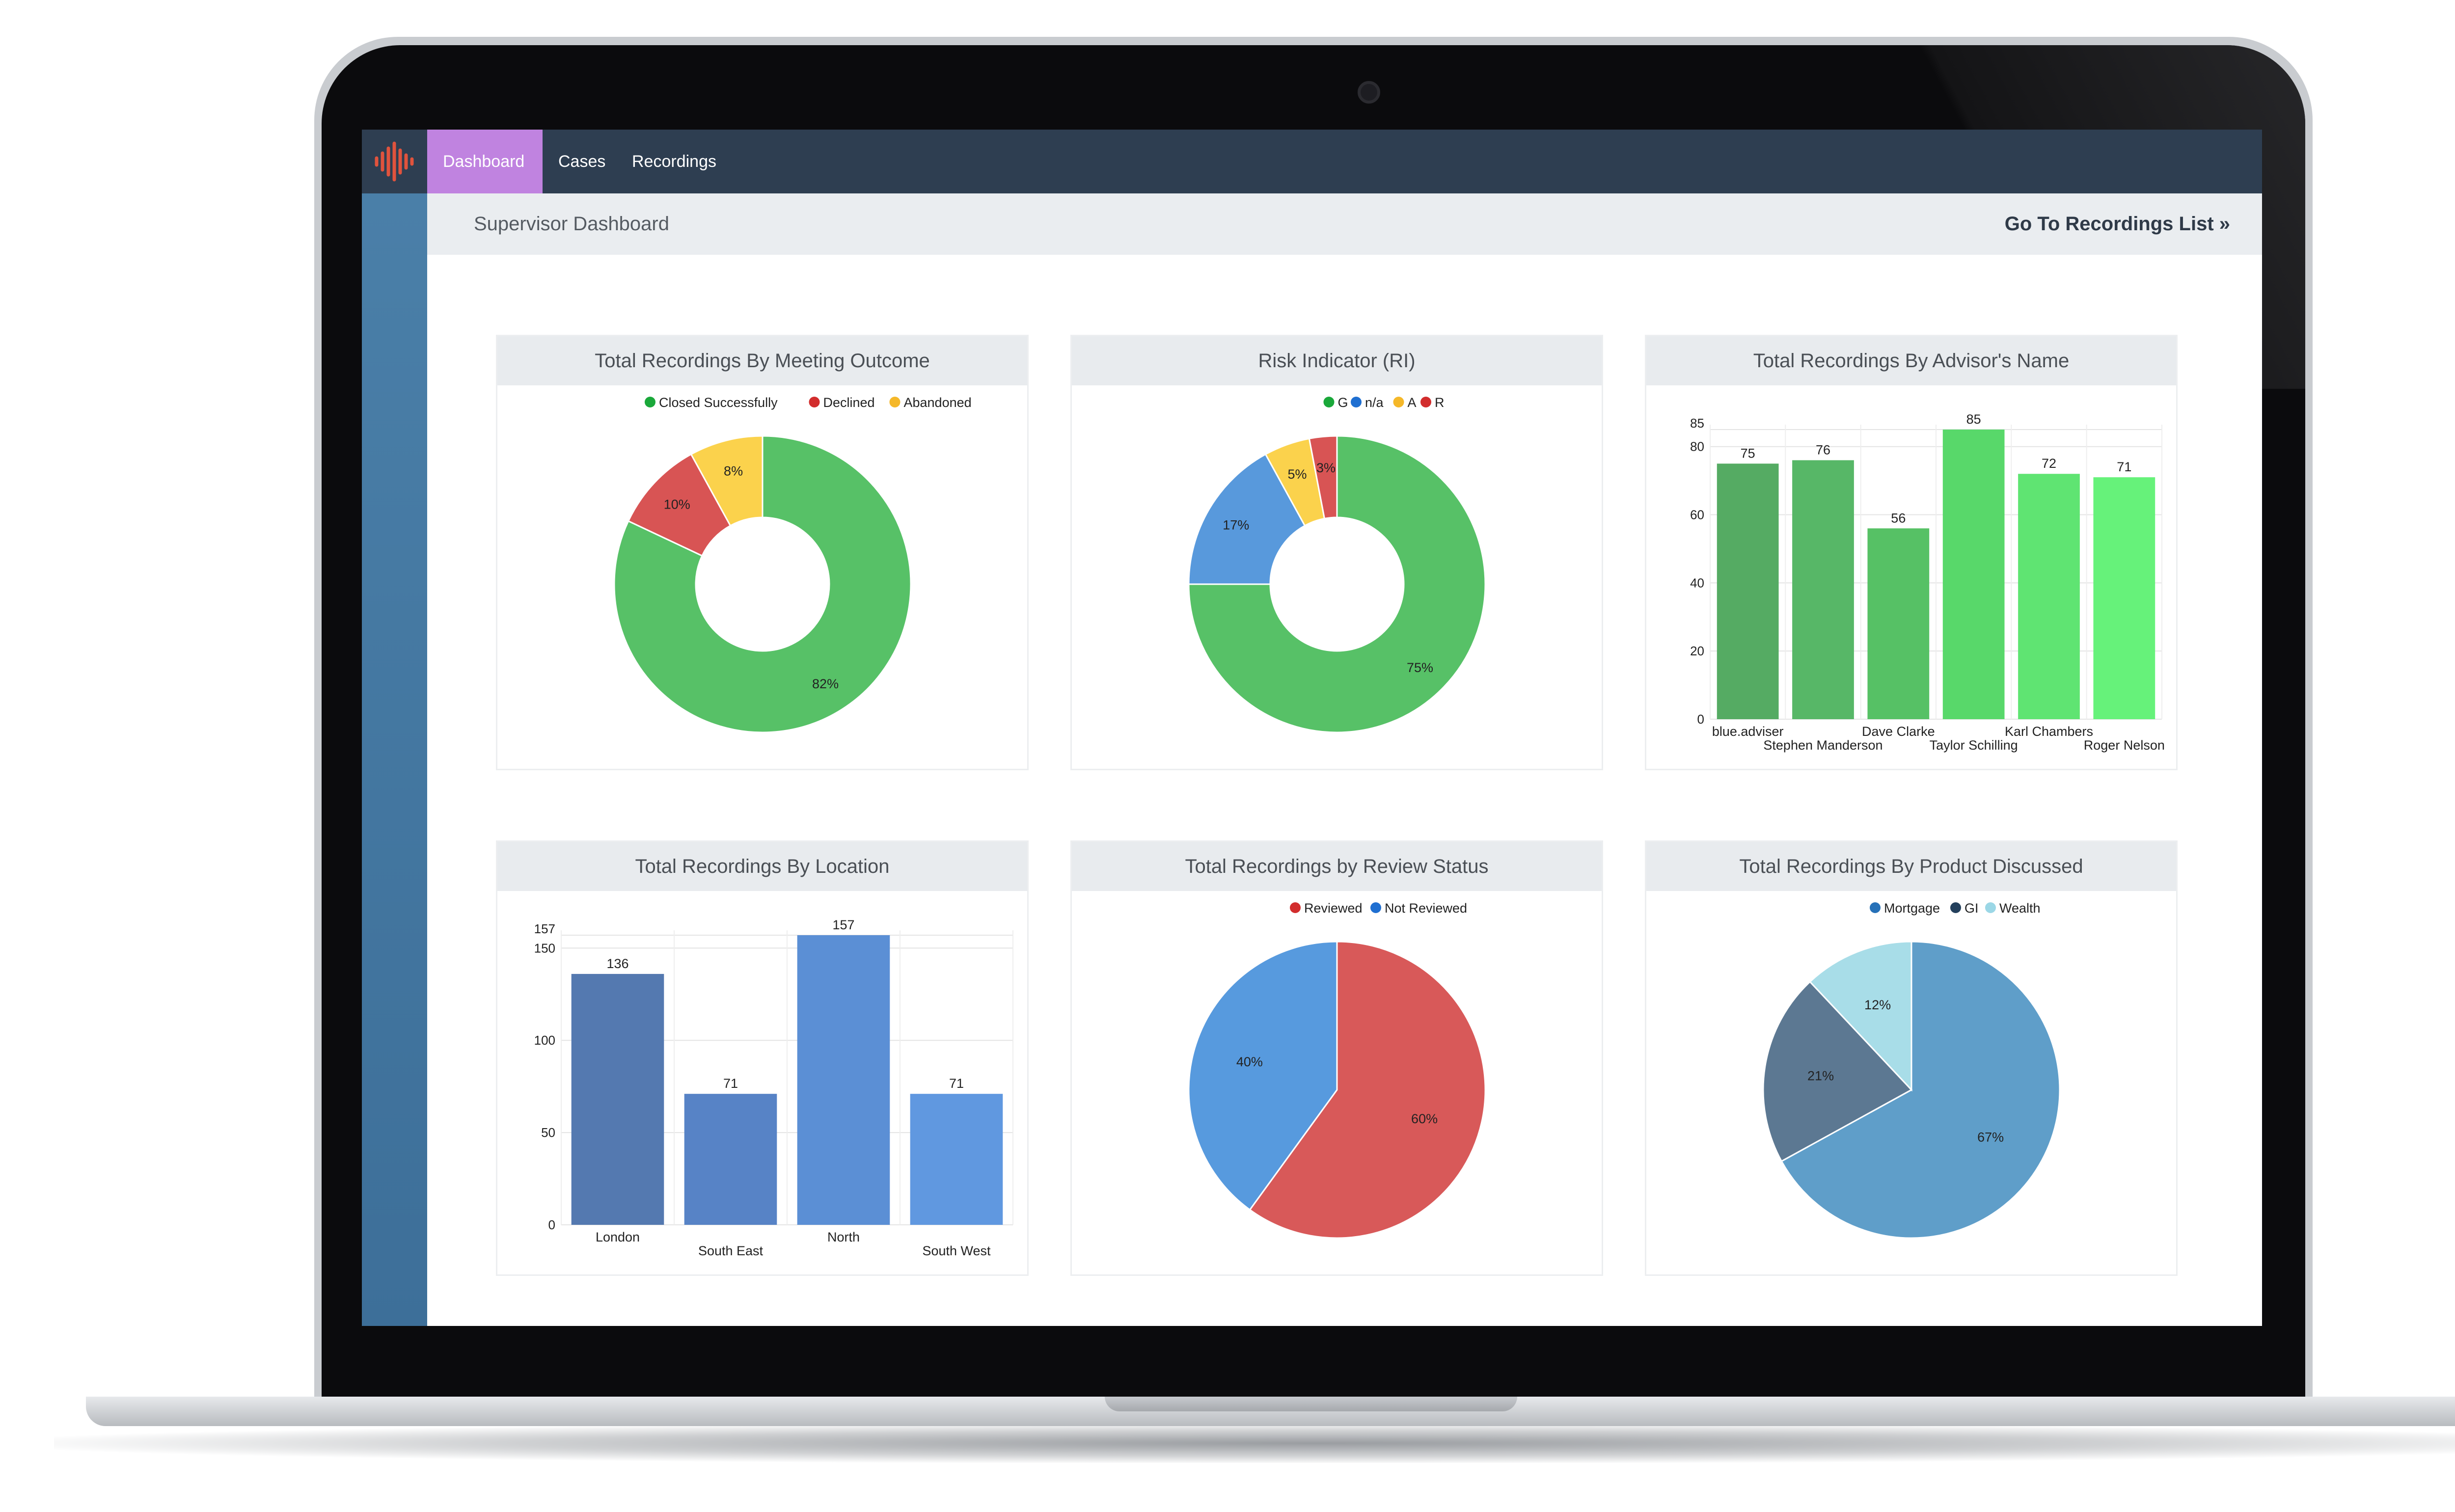 The height and width of the screenshot is (1512, 2455). Describe the element at coordinates (718, 403) in the screenshot. I see `legend-label: Closed Successfully` at that location.